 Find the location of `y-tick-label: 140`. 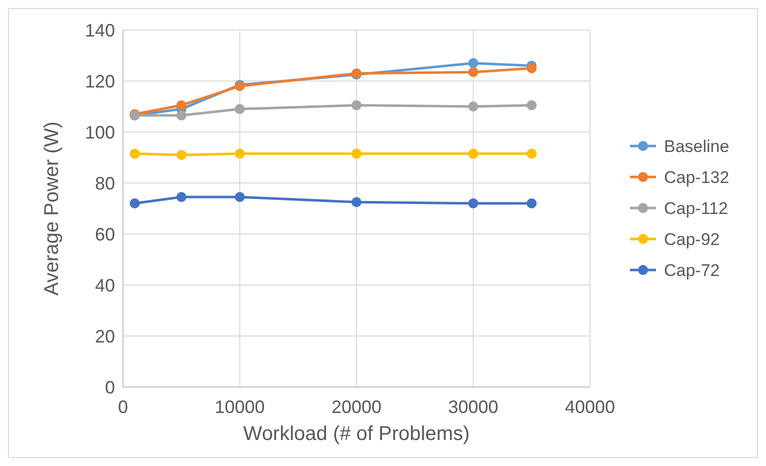

y-tick-label: 140 is located at coordinates (99, 30).